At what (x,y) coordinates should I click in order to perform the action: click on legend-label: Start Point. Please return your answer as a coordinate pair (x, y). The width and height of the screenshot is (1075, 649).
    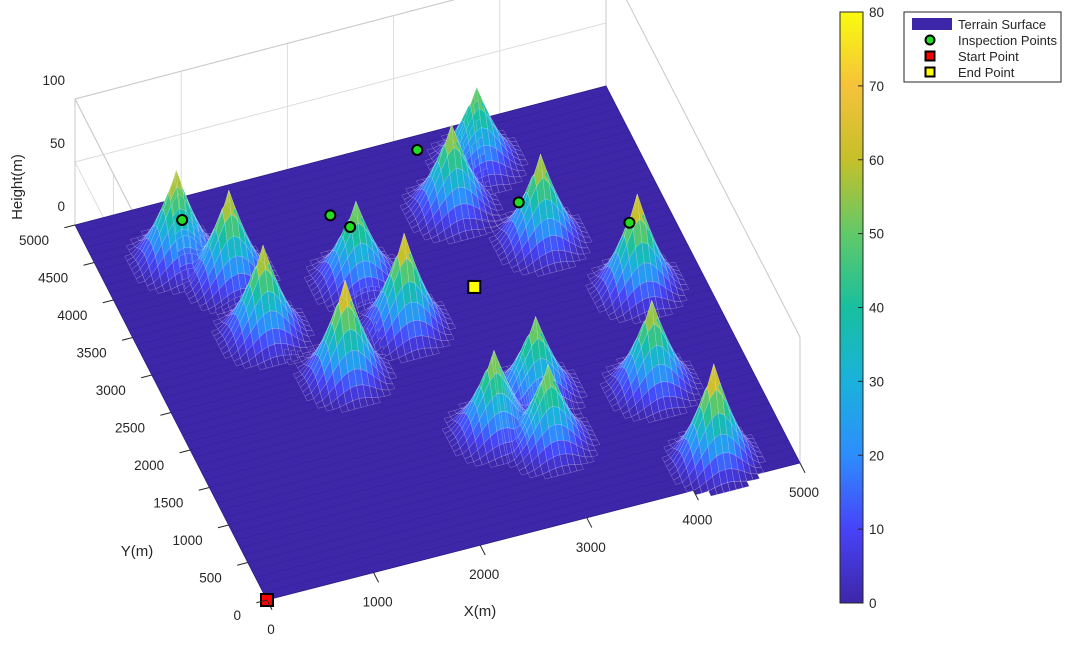
    Looking at the image, I should click on (988, 56).